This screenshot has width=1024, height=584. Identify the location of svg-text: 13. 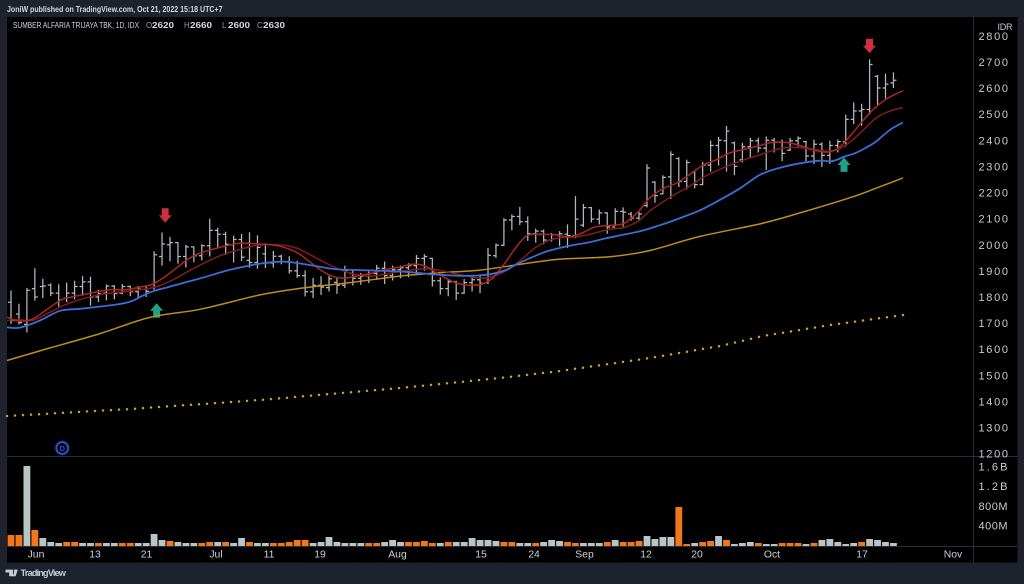
(95, 555).